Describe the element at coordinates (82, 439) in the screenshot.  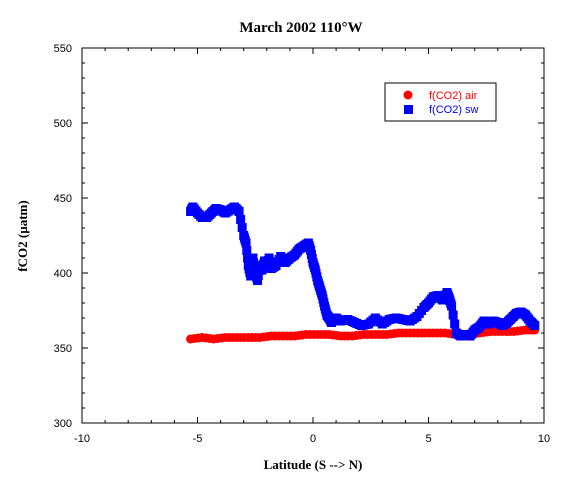
I see `x-tick-label: -10` at that location.